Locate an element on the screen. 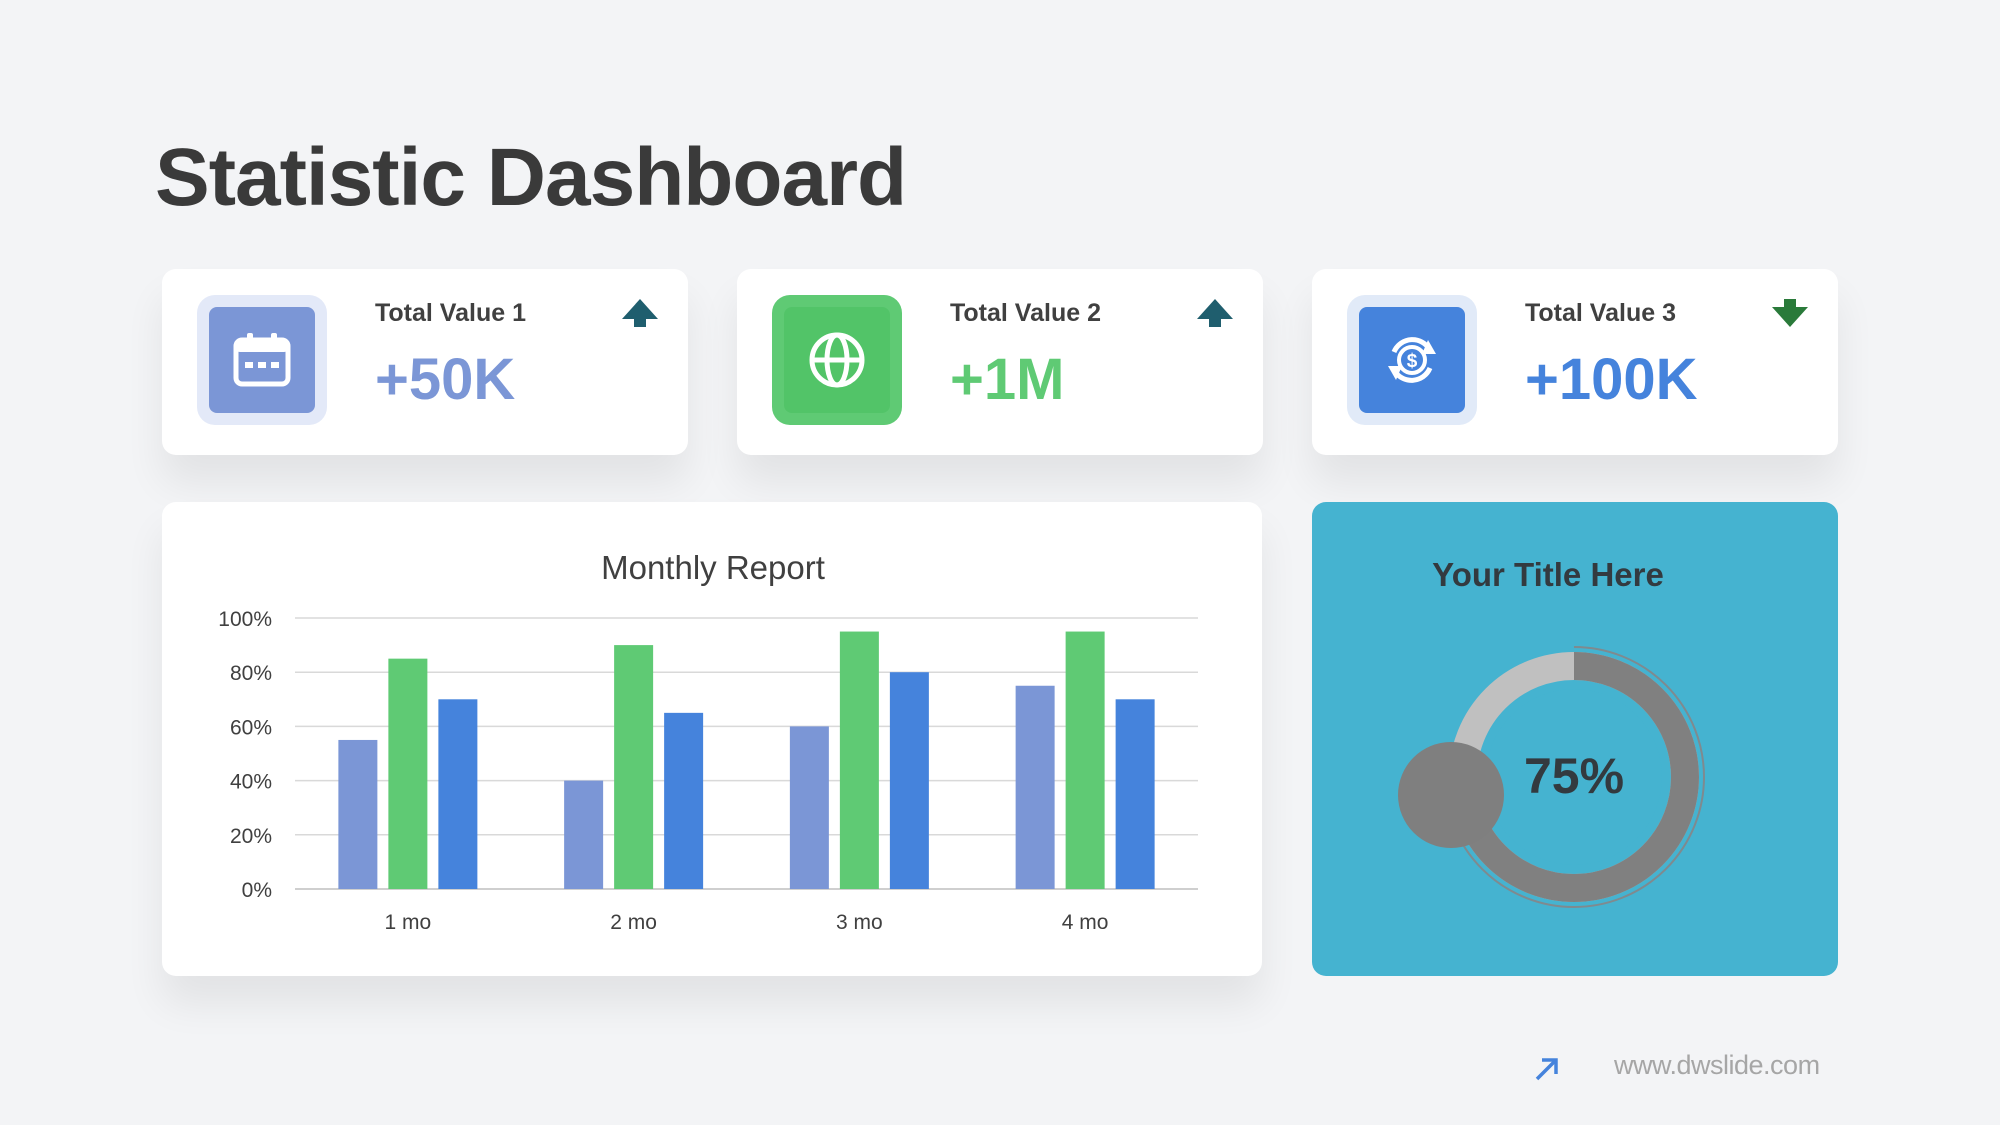  chart-y-axis: 0% 20% 40% 60% 80% 100% is located at coordinates (245, 755).